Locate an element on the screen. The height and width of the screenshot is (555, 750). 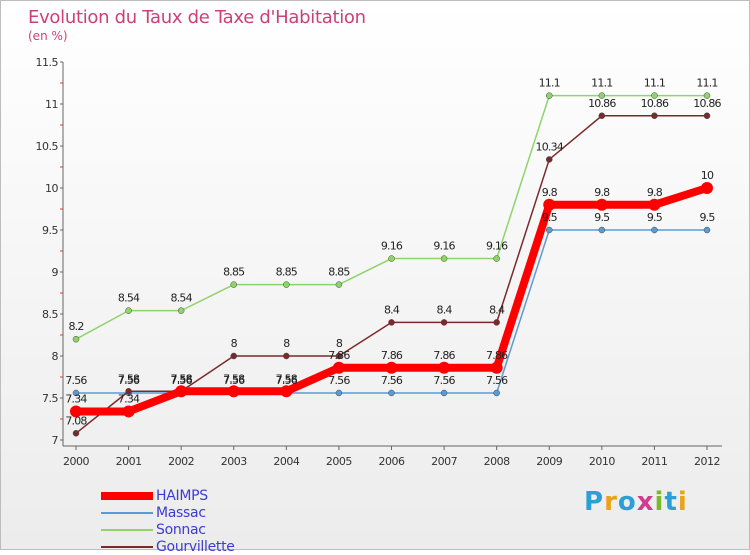
data-label-sonnac: 8.54 is located at coordinates (182, 298).